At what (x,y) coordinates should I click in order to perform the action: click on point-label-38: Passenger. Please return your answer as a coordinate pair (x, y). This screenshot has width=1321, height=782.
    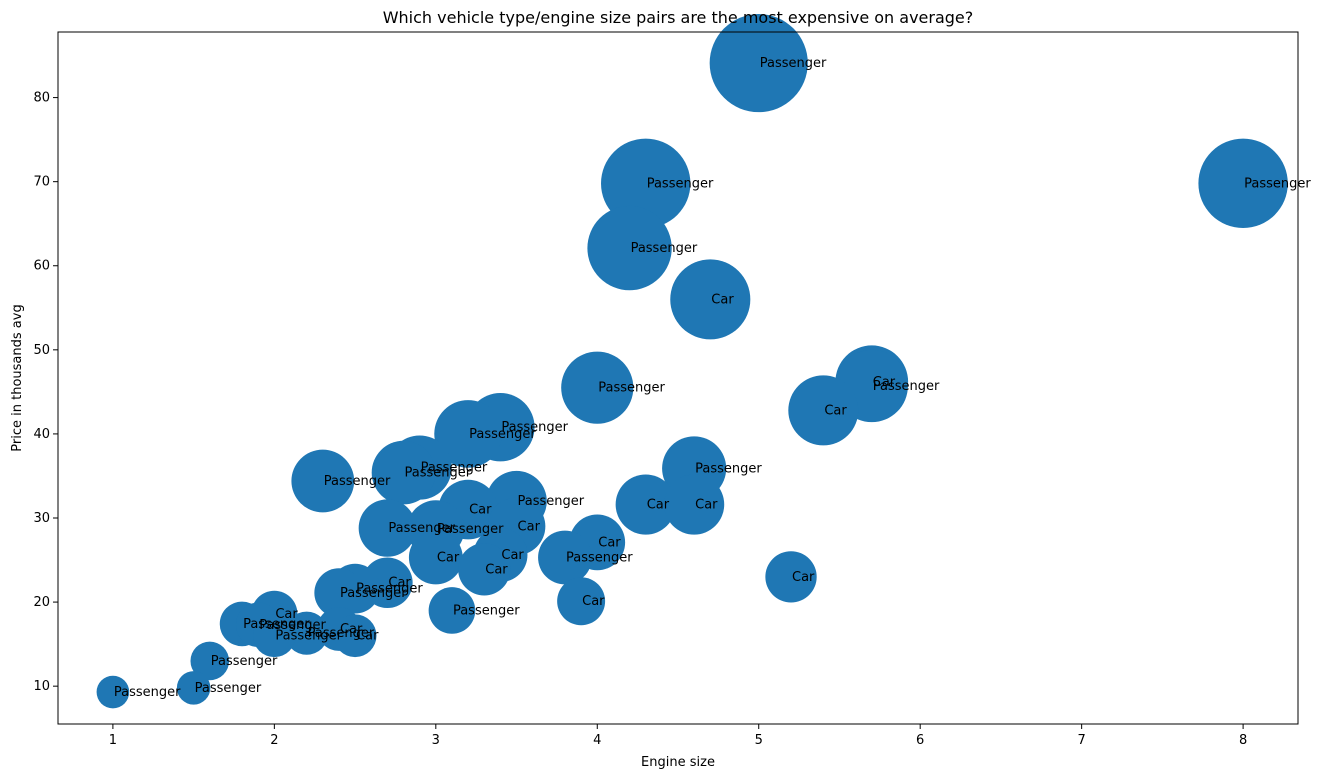
    Looking at the image, I should click on (308, 636).